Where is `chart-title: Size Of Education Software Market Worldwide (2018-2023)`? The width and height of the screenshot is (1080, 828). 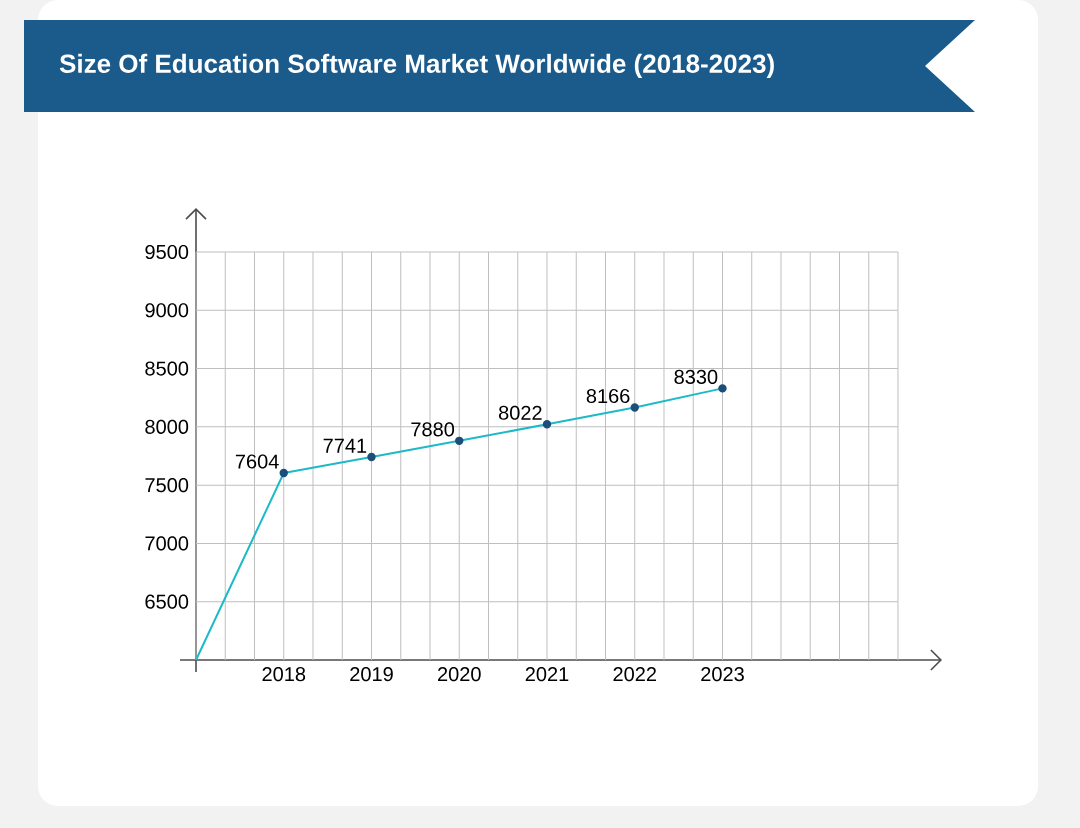
chart-title: Size Of Education Software Market Worldwide (2018-2023) is located at coordinates (416, 66).